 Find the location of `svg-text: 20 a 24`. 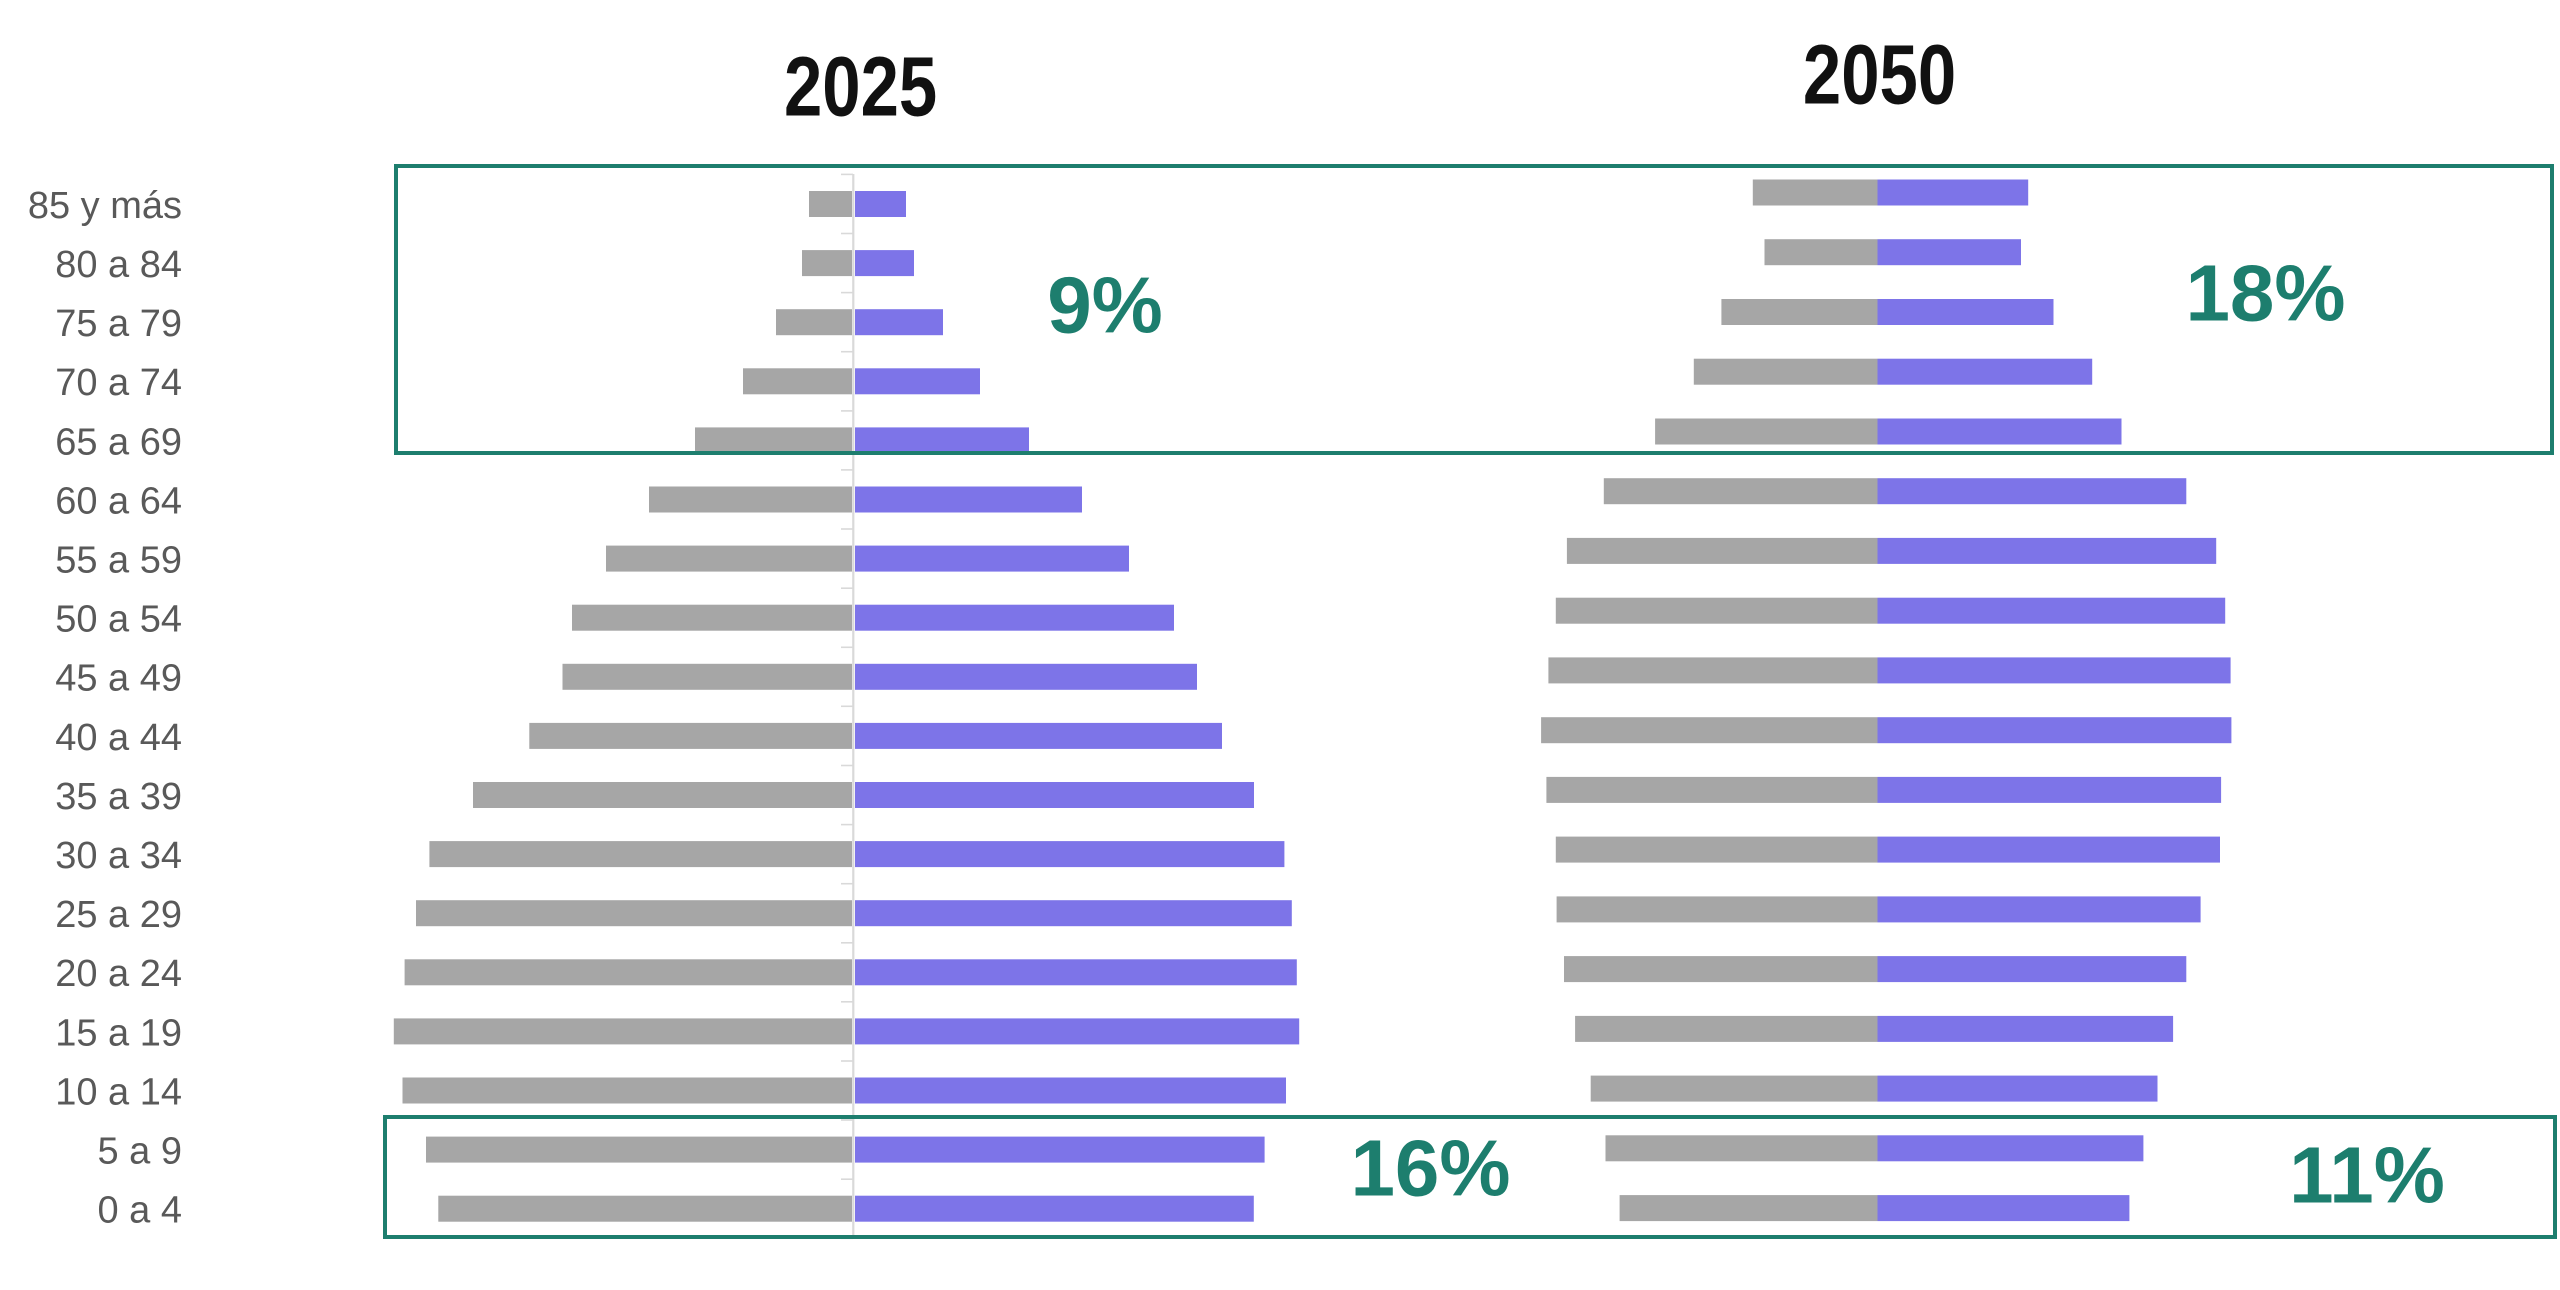

svg-text: 20 a 24 is located at coordinates (118, 974).